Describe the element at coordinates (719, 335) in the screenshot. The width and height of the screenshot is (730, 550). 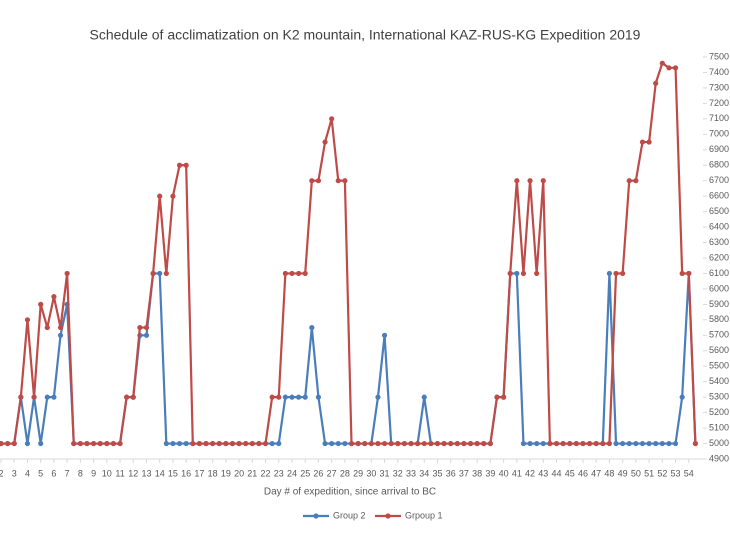
I see `y-tick-label: 5700` at that location.